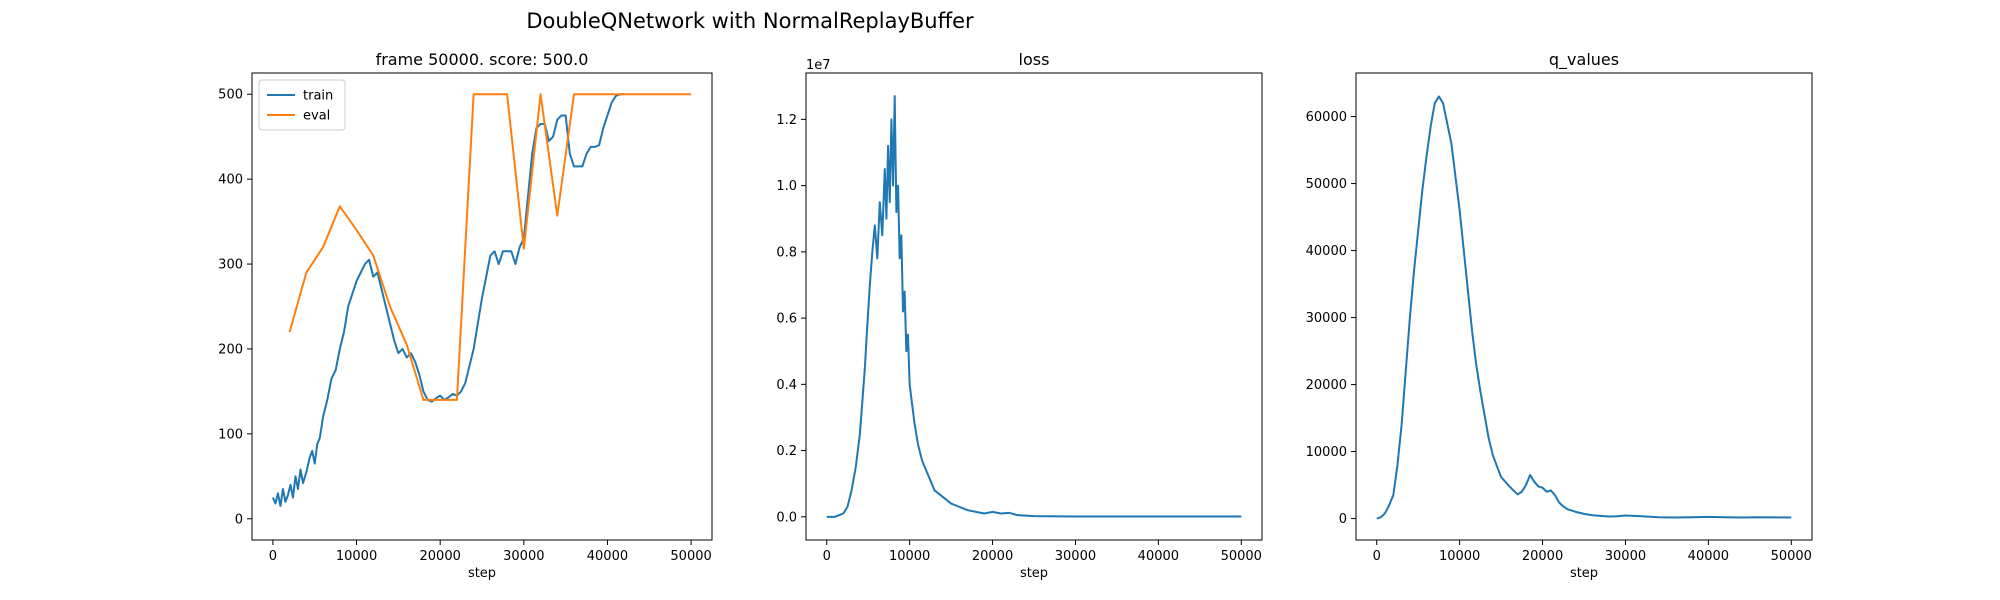 The width and height of the screenshot is (2000, 600). Describe the element at coordinates (523, 556) in the screenshot. I see `score-x-tick-label: 30000` at that location.